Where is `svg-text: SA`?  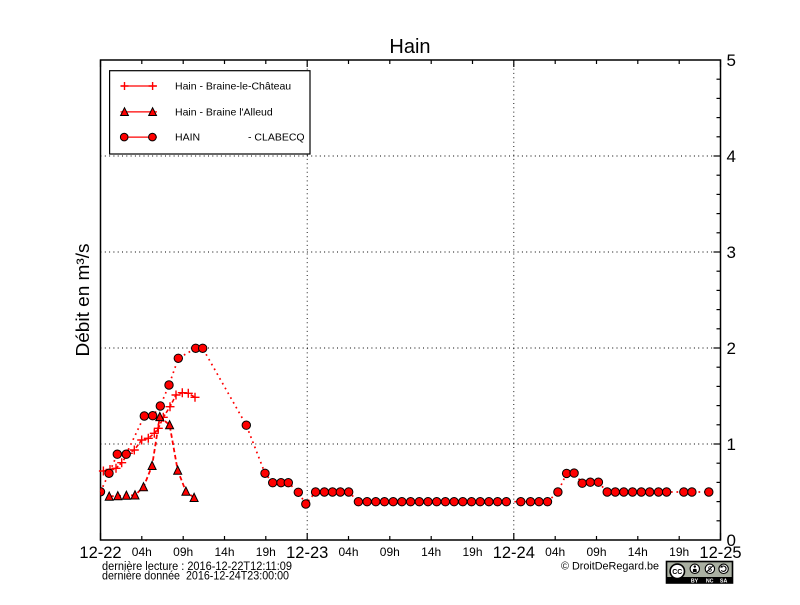 svg-text: SA is located at coordinates (724, 581).